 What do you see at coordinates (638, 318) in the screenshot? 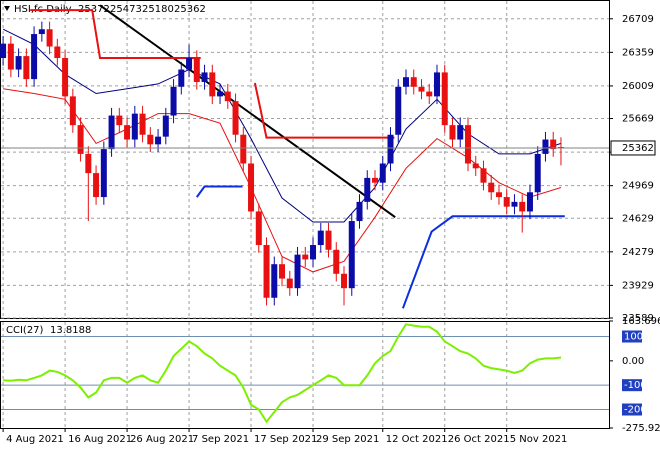
I see `y-tick-label: 23589` at bounding box center [638, 318].